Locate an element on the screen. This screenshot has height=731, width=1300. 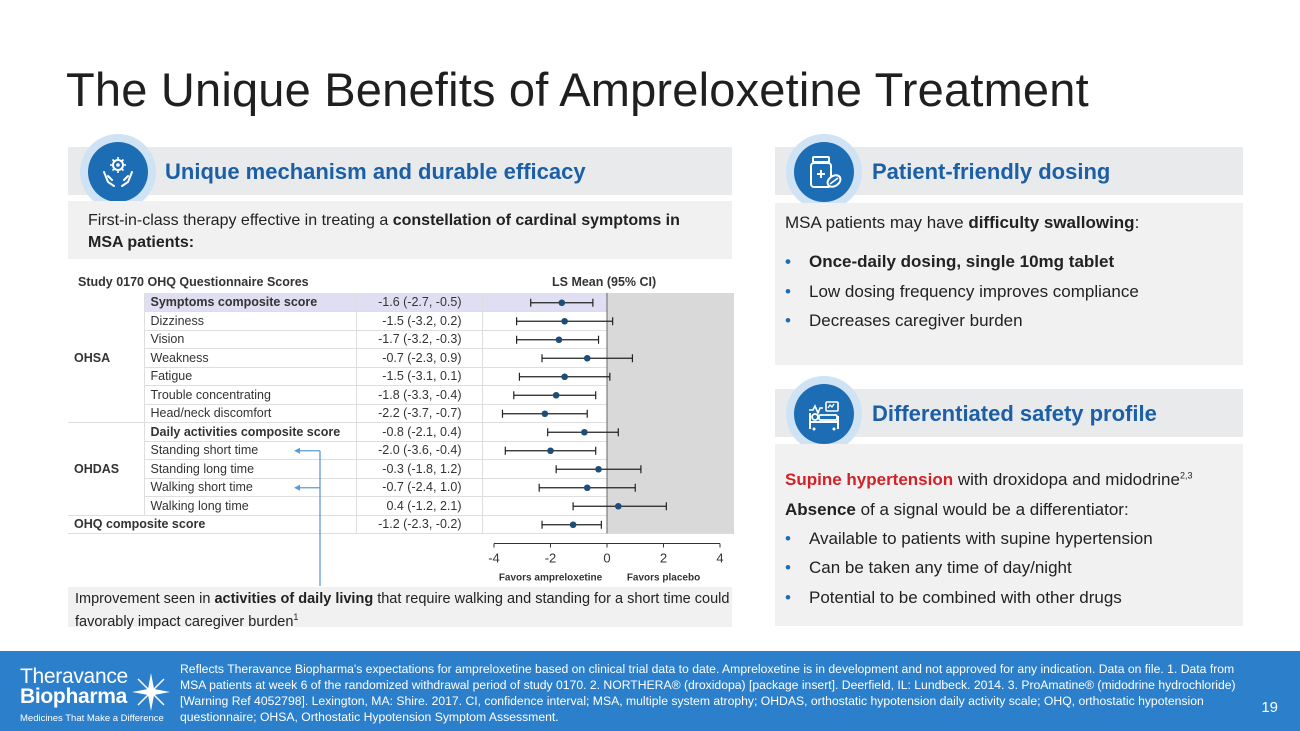
table-row: Dizziness -1.5 (-3.2, 0.2) is located at coordinates (401, 321).